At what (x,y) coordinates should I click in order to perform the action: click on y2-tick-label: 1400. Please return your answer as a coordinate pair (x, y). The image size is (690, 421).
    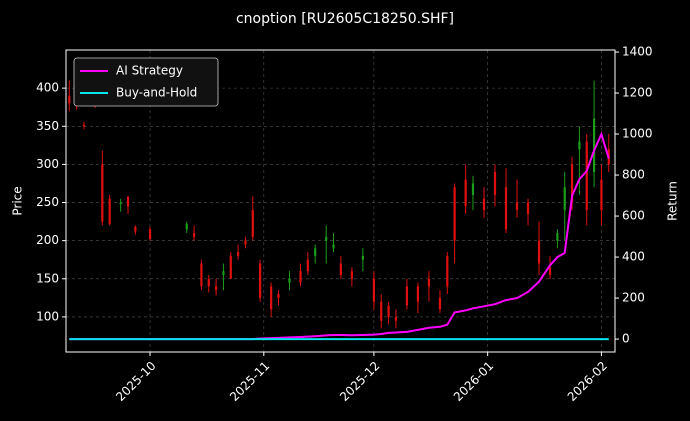
    Looking at the image, I should click on (637, 52).